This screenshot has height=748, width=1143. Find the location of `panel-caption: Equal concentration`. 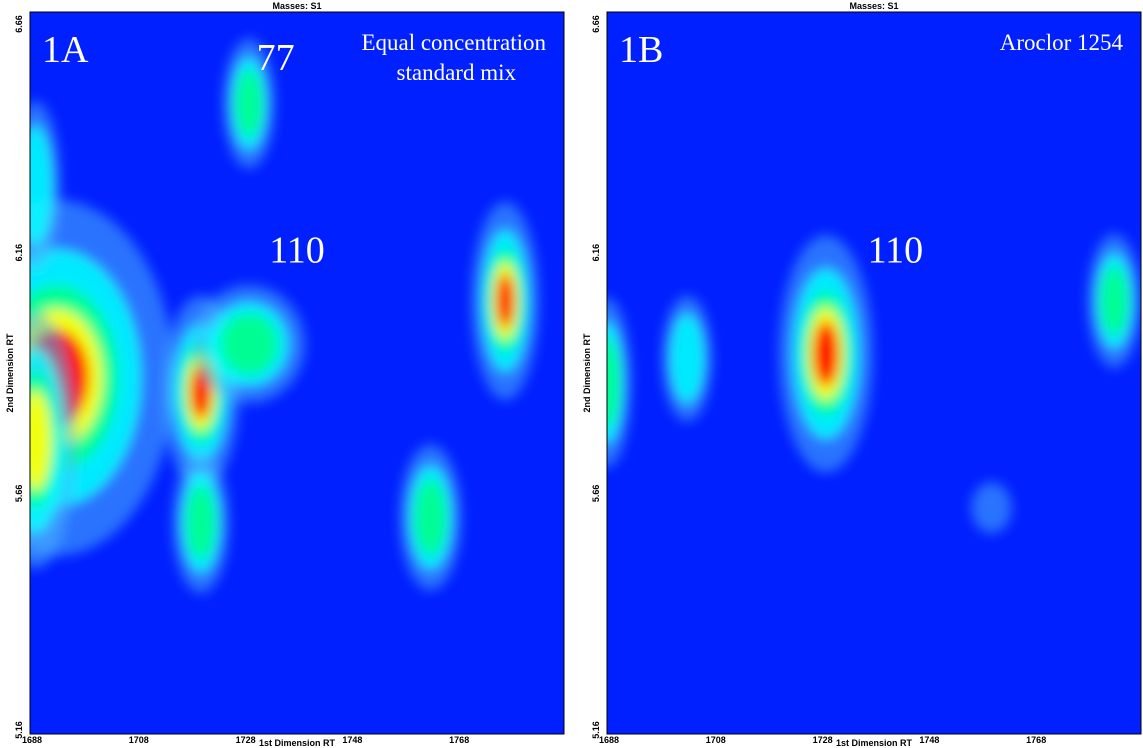

panel-caption: Equal concentration is located at coordinates (453, 42).